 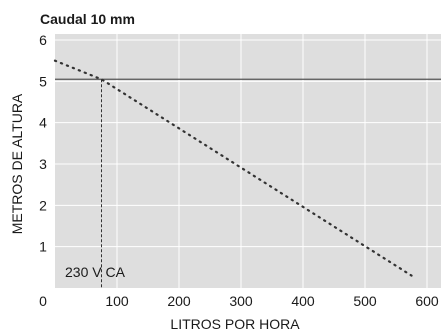 I want to click on x-tick-label-100: 100, so click(x=117, y=301).